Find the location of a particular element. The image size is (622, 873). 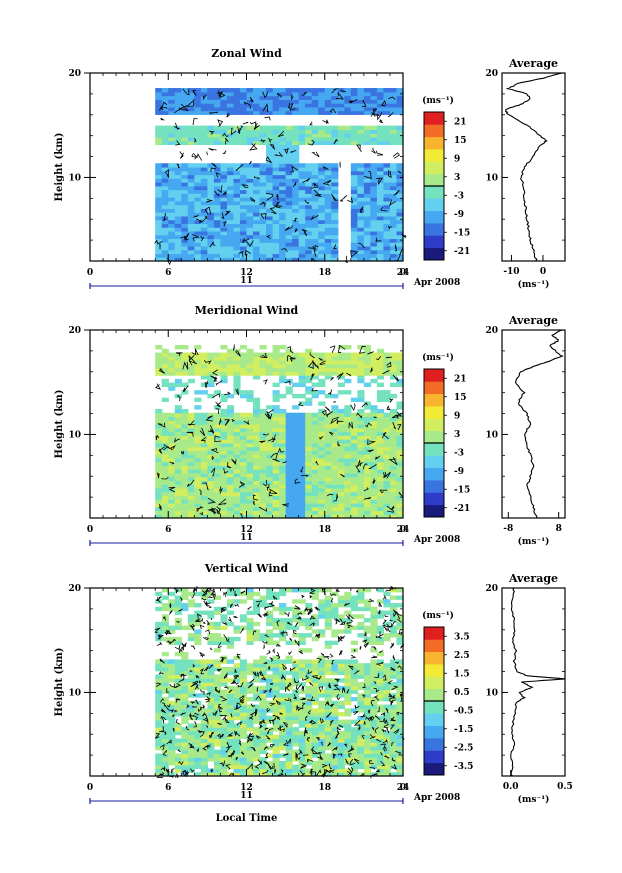

profile-x-tick-label: 0 is located at coordinates (543, 272).